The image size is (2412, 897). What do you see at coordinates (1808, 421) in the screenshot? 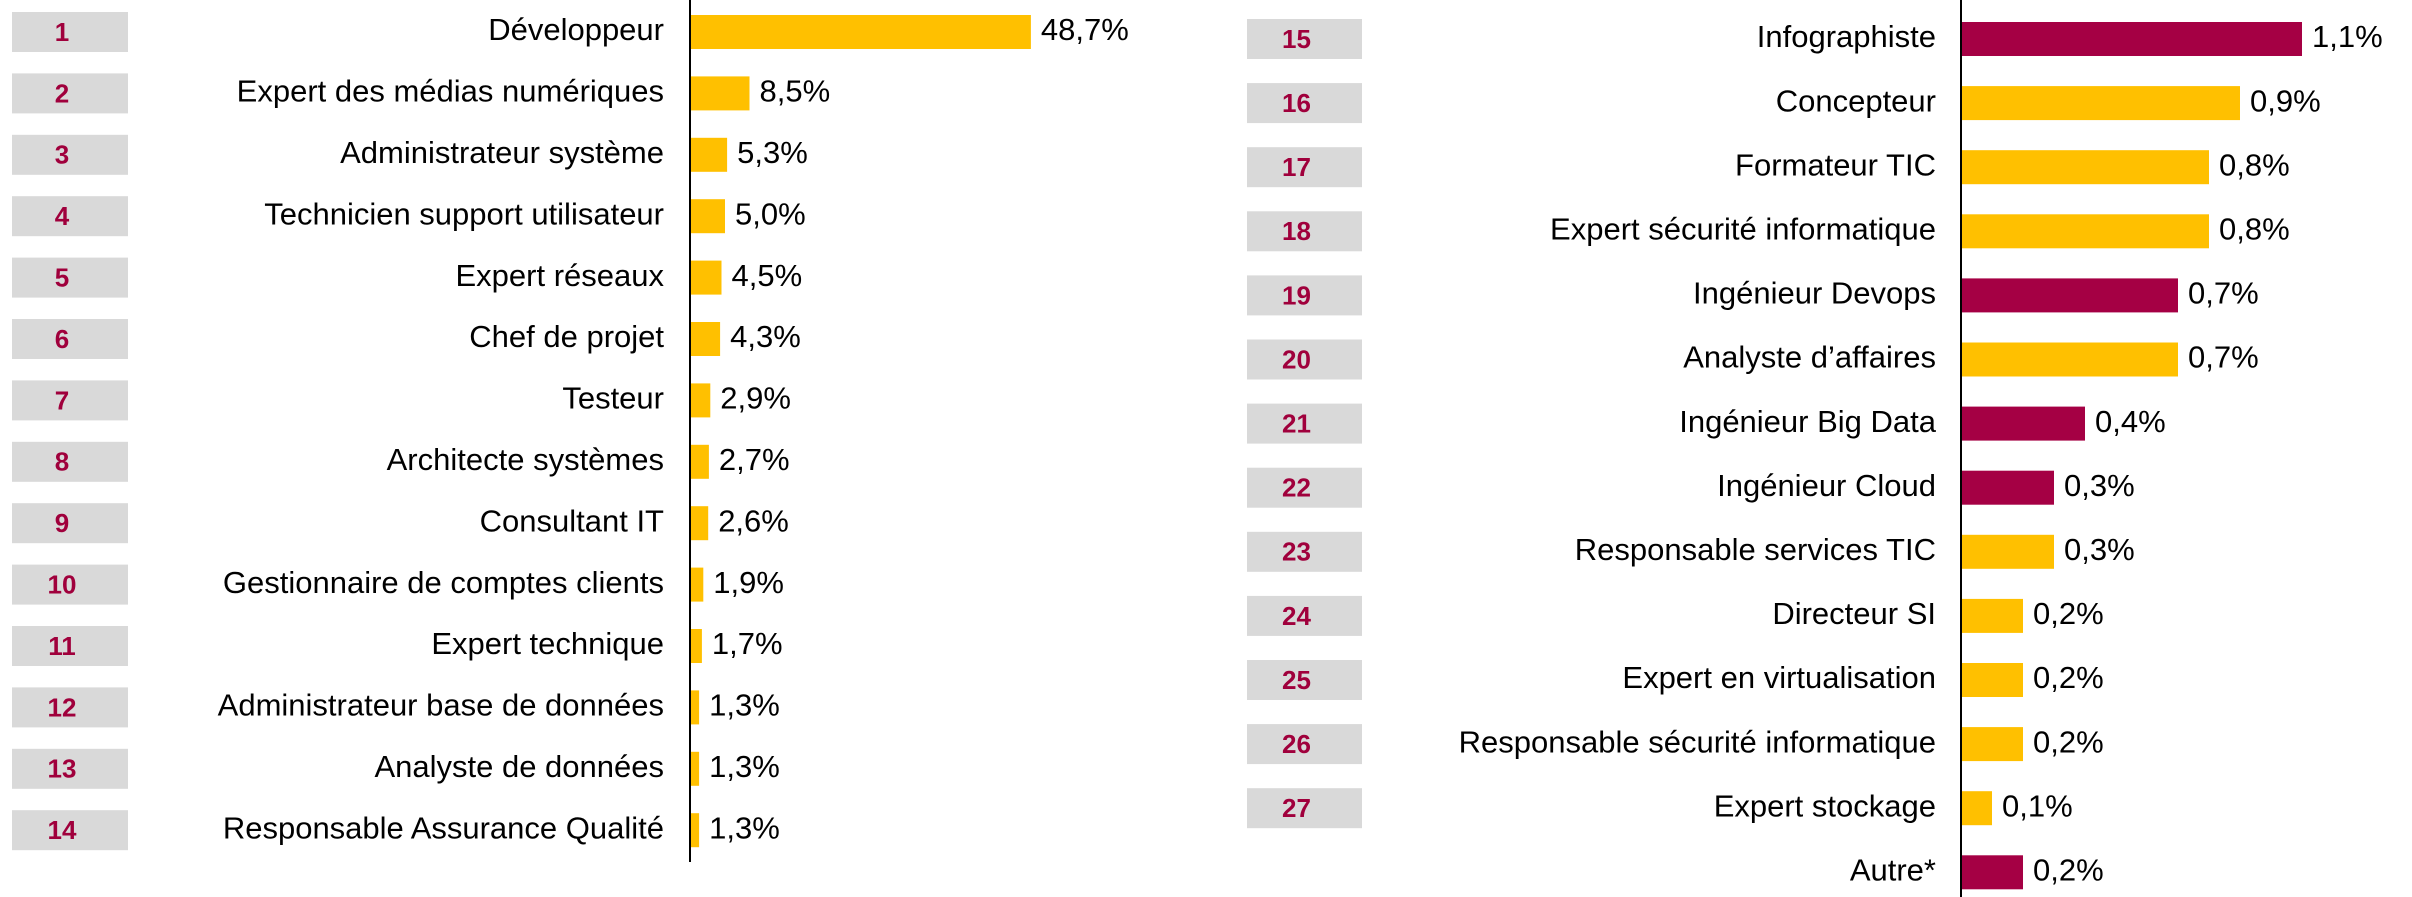
I see `category-label: Ingénieur Big Data` at bounding box center [1808, 421].